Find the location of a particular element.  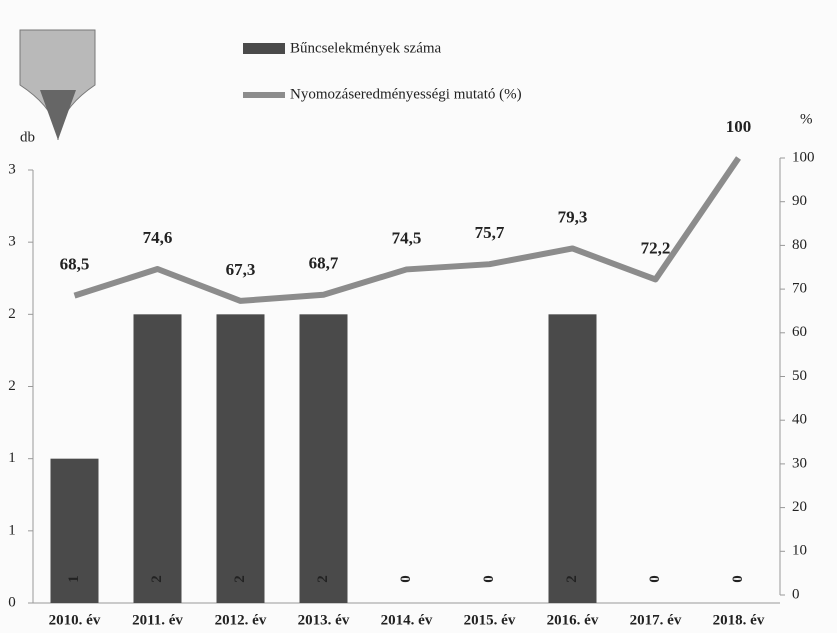

y2-tick-label: 100 is located at coordinates (803, 157).